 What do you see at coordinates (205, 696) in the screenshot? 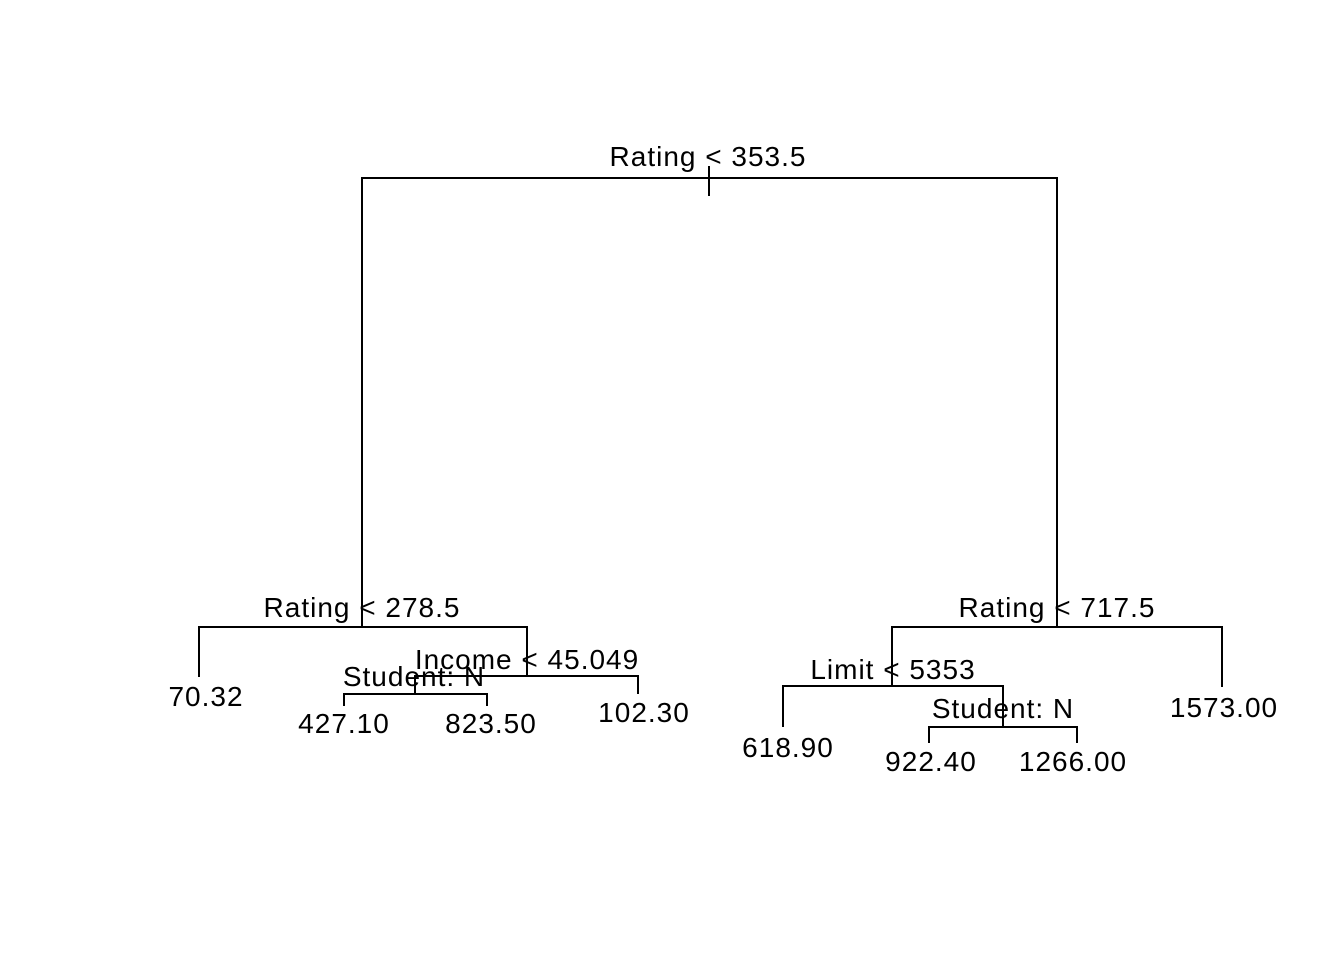
I see `leaf-label-70-32: 70.32` at bounding box center [205, 696].